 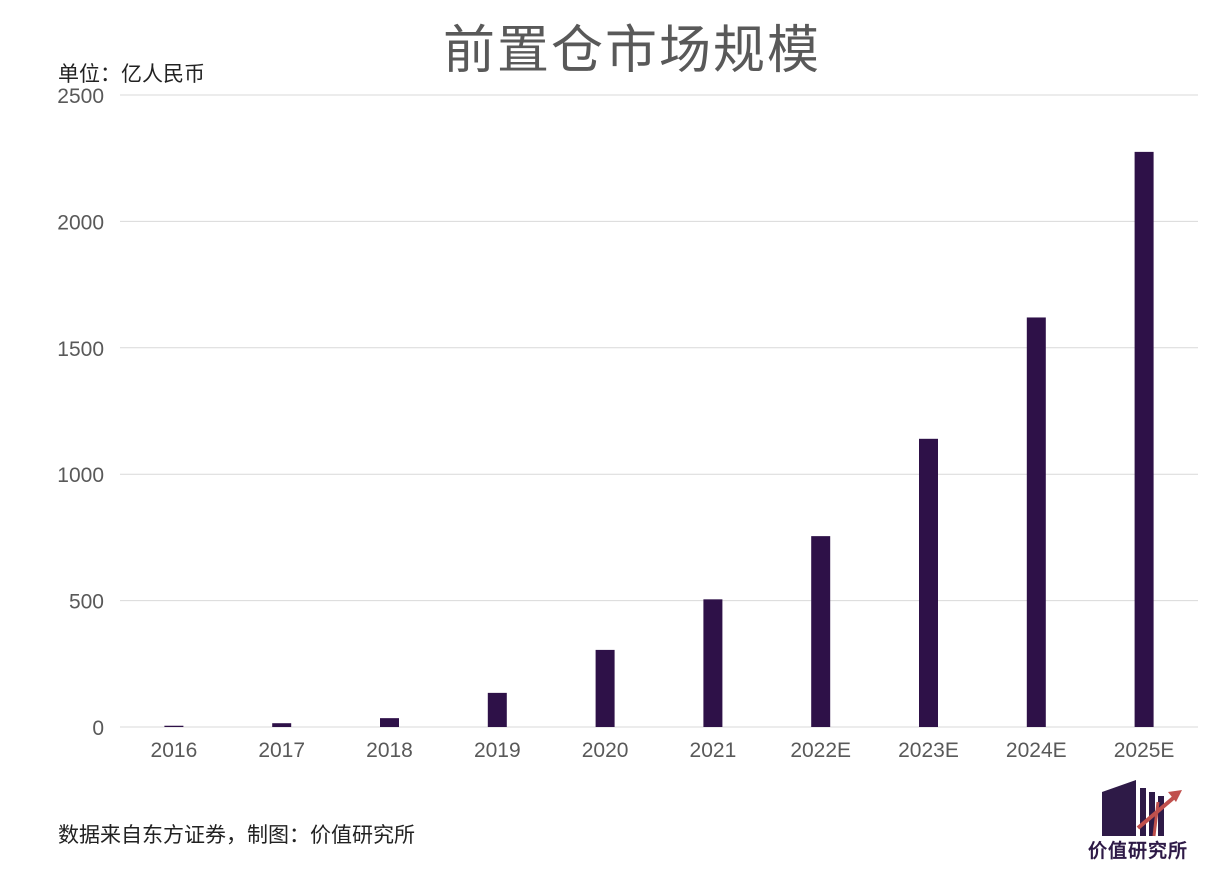 What do you see at coordinates (1036, 522) in the screenshot?
I see `bar-2024E` at bounding box center [1036, 522].